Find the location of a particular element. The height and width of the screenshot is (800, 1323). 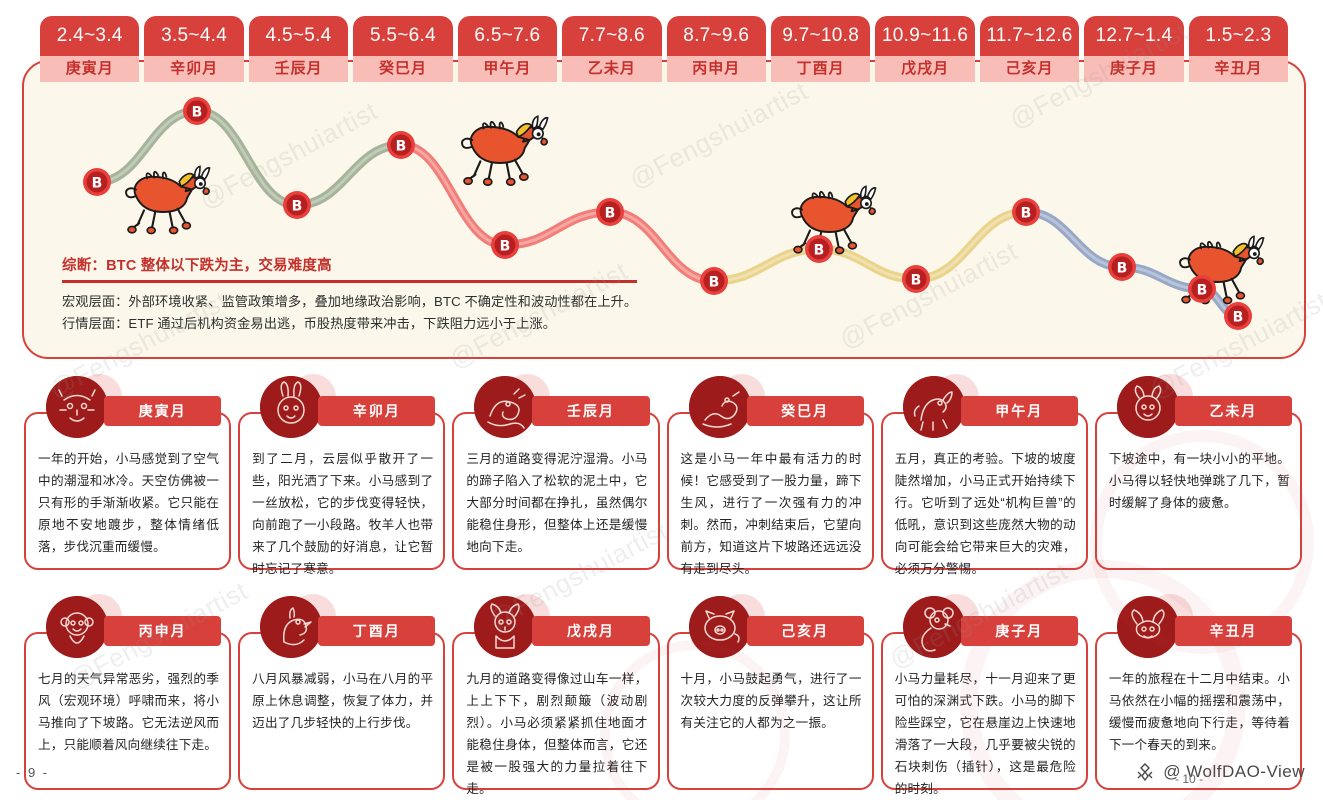

rabbit-icon is located at coordinates (291, 407).